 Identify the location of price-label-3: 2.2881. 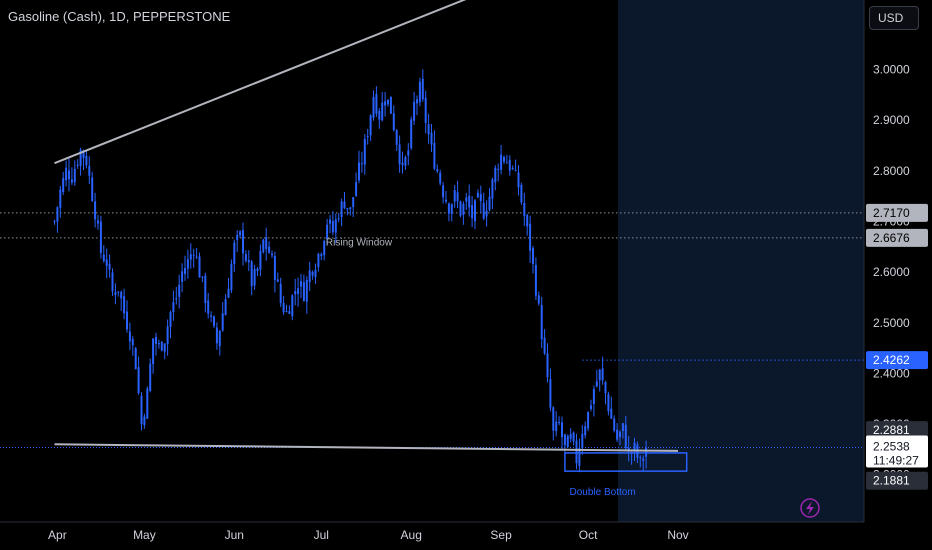
(897, 430).